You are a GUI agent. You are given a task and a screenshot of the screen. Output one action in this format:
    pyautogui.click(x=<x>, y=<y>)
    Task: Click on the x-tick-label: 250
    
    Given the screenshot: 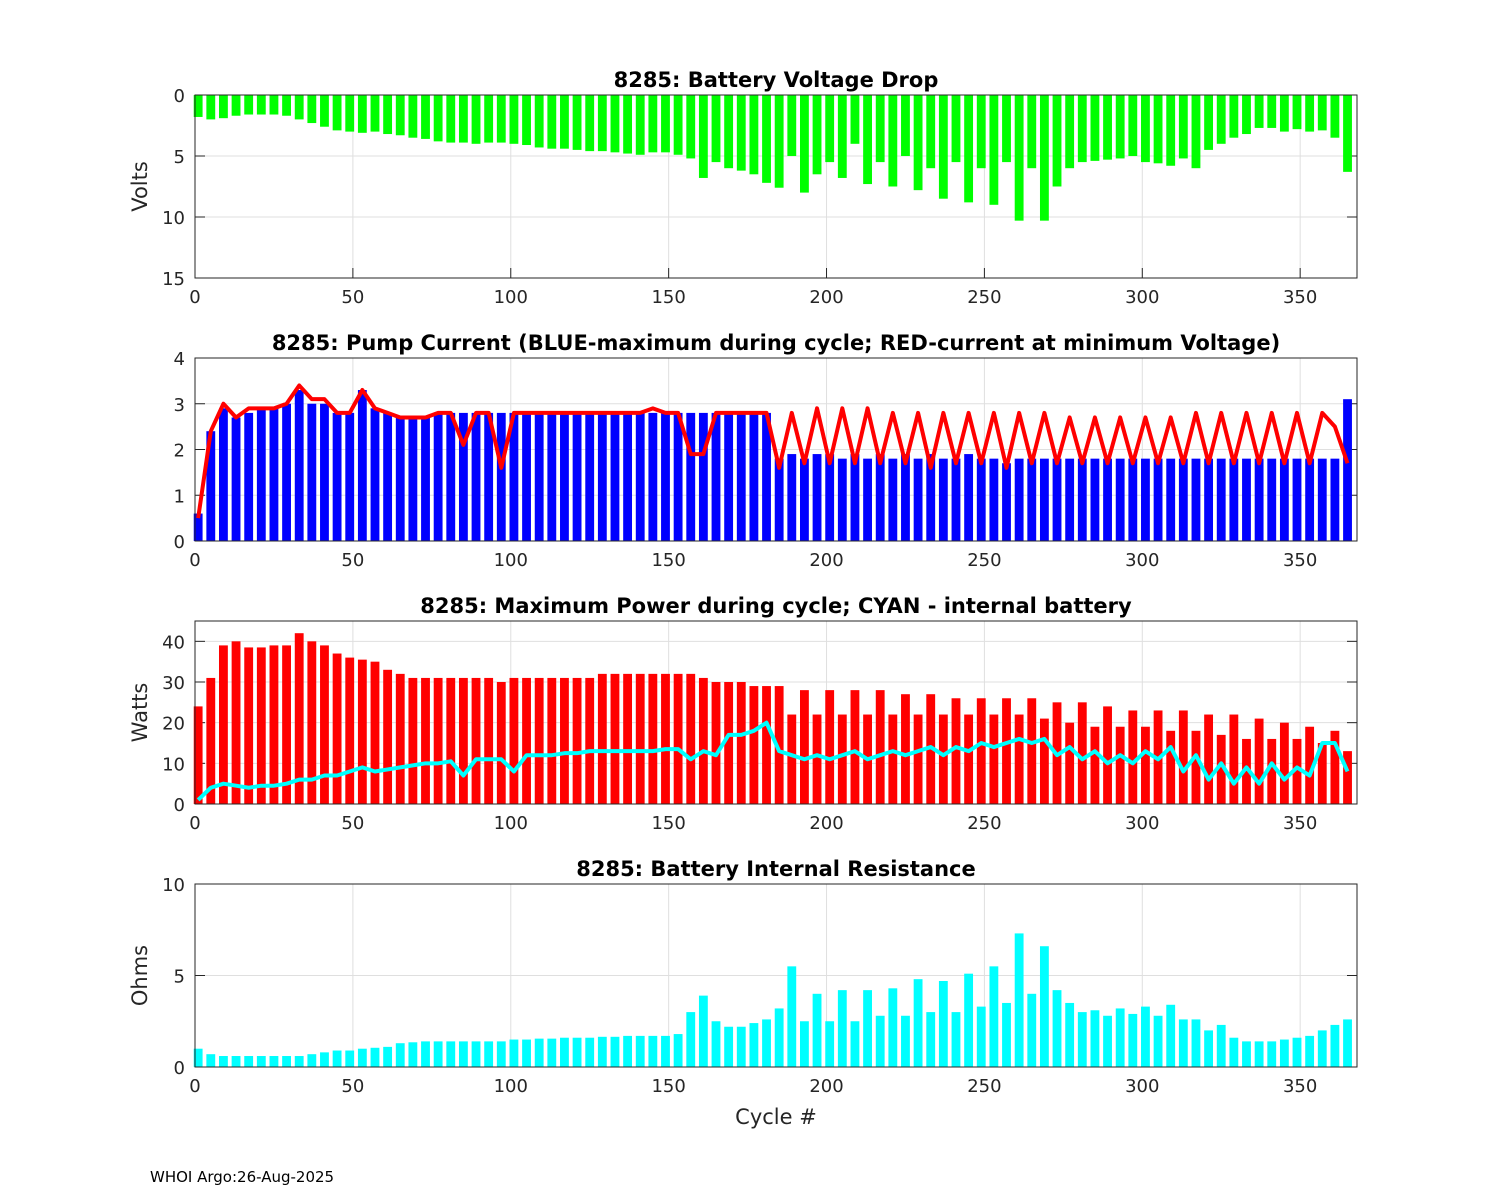 What is the action you would take?
    pyautogui.click(x=984, y=1086)
    